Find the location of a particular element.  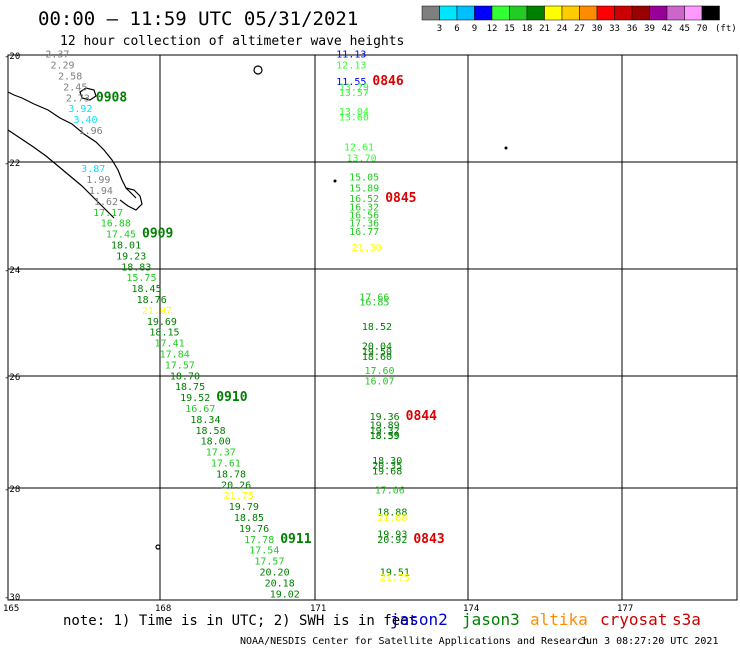

wave-height-point: 17.41 is located at coordinates (170, 344).